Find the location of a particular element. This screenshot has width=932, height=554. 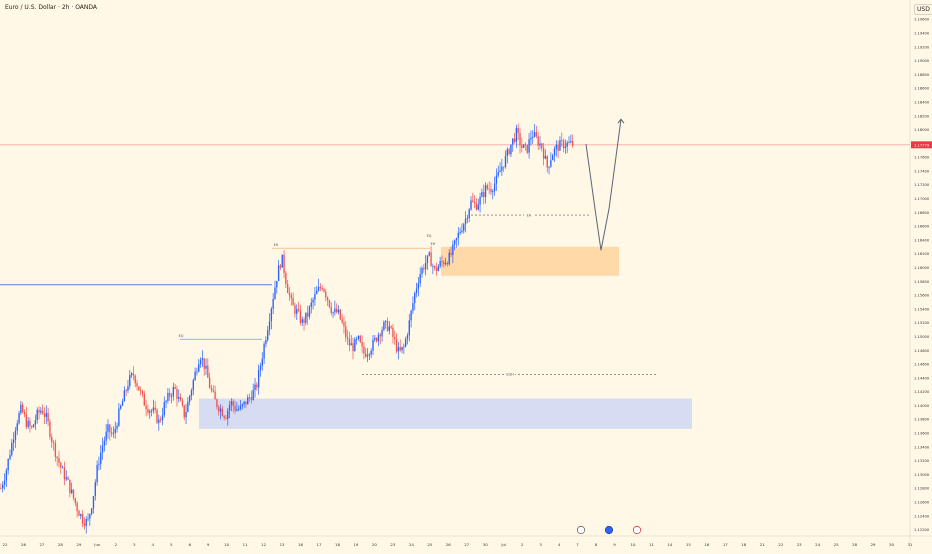

price-tick-label: 1.16400 is located at coordinates (922, 240).